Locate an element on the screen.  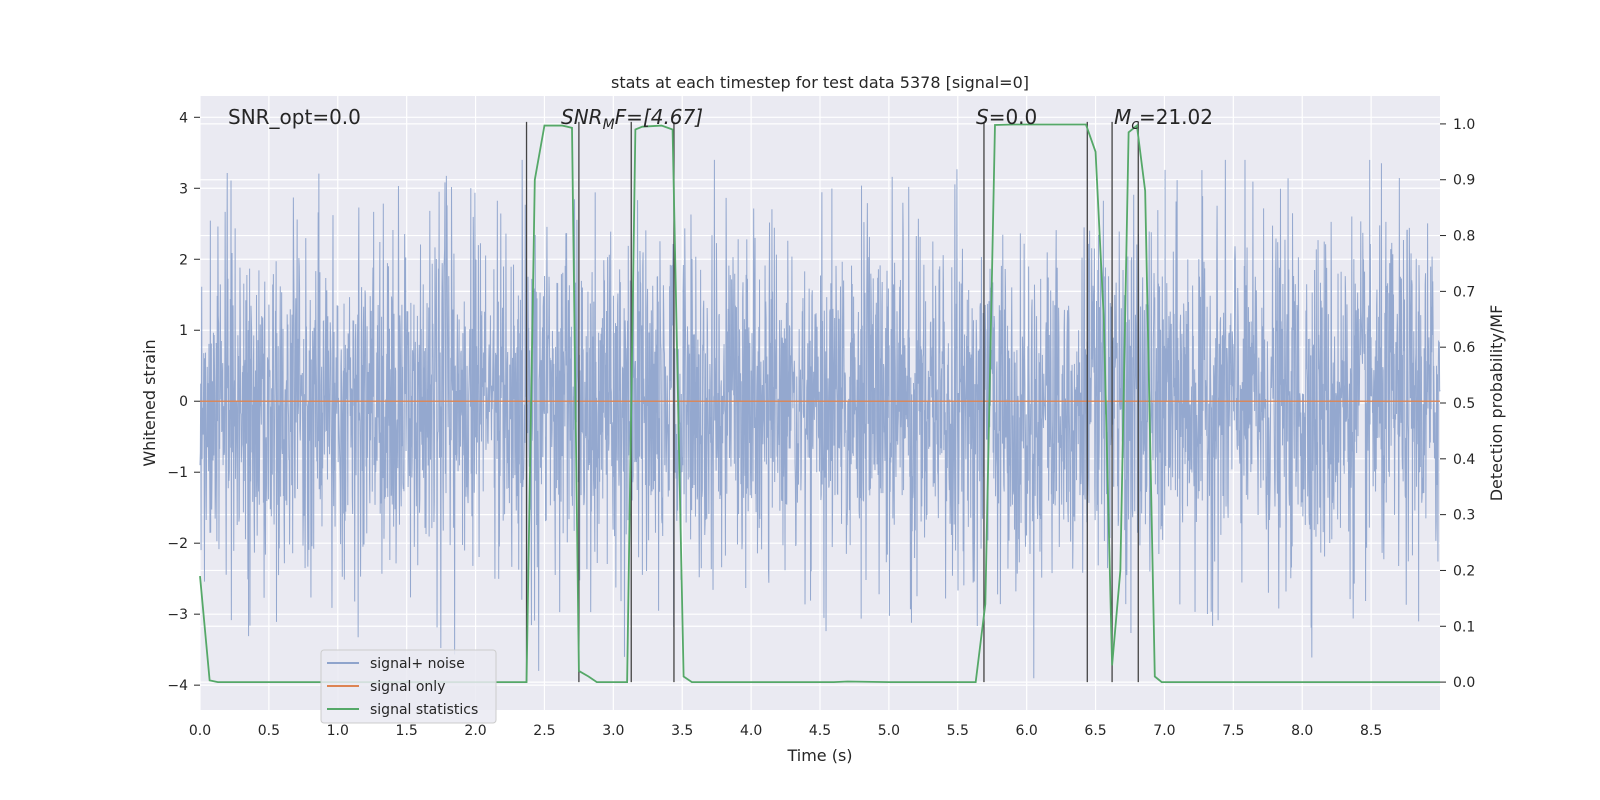
y-tick-label-right: 1.0 is located at coordinates (1464, 125).